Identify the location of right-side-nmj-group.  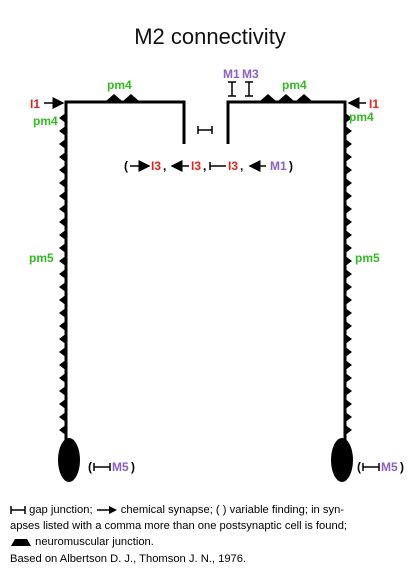
(348, 274).